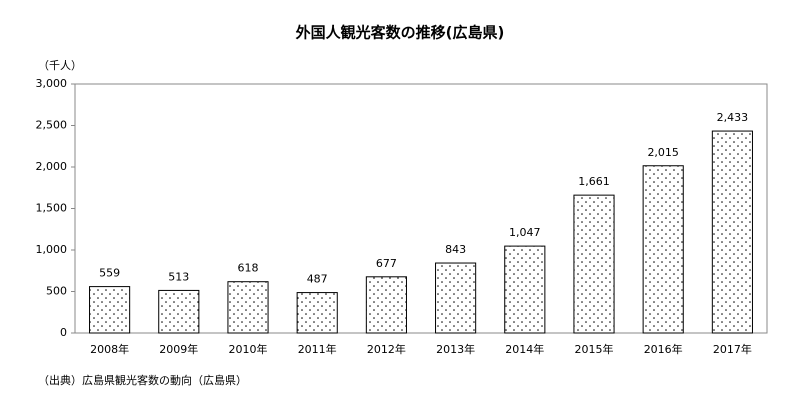 The width and height of the screenshot is (800, 416). I want to click on source-note: （出典）広島県観光客数の動向（広島県）, so click(142, 380).